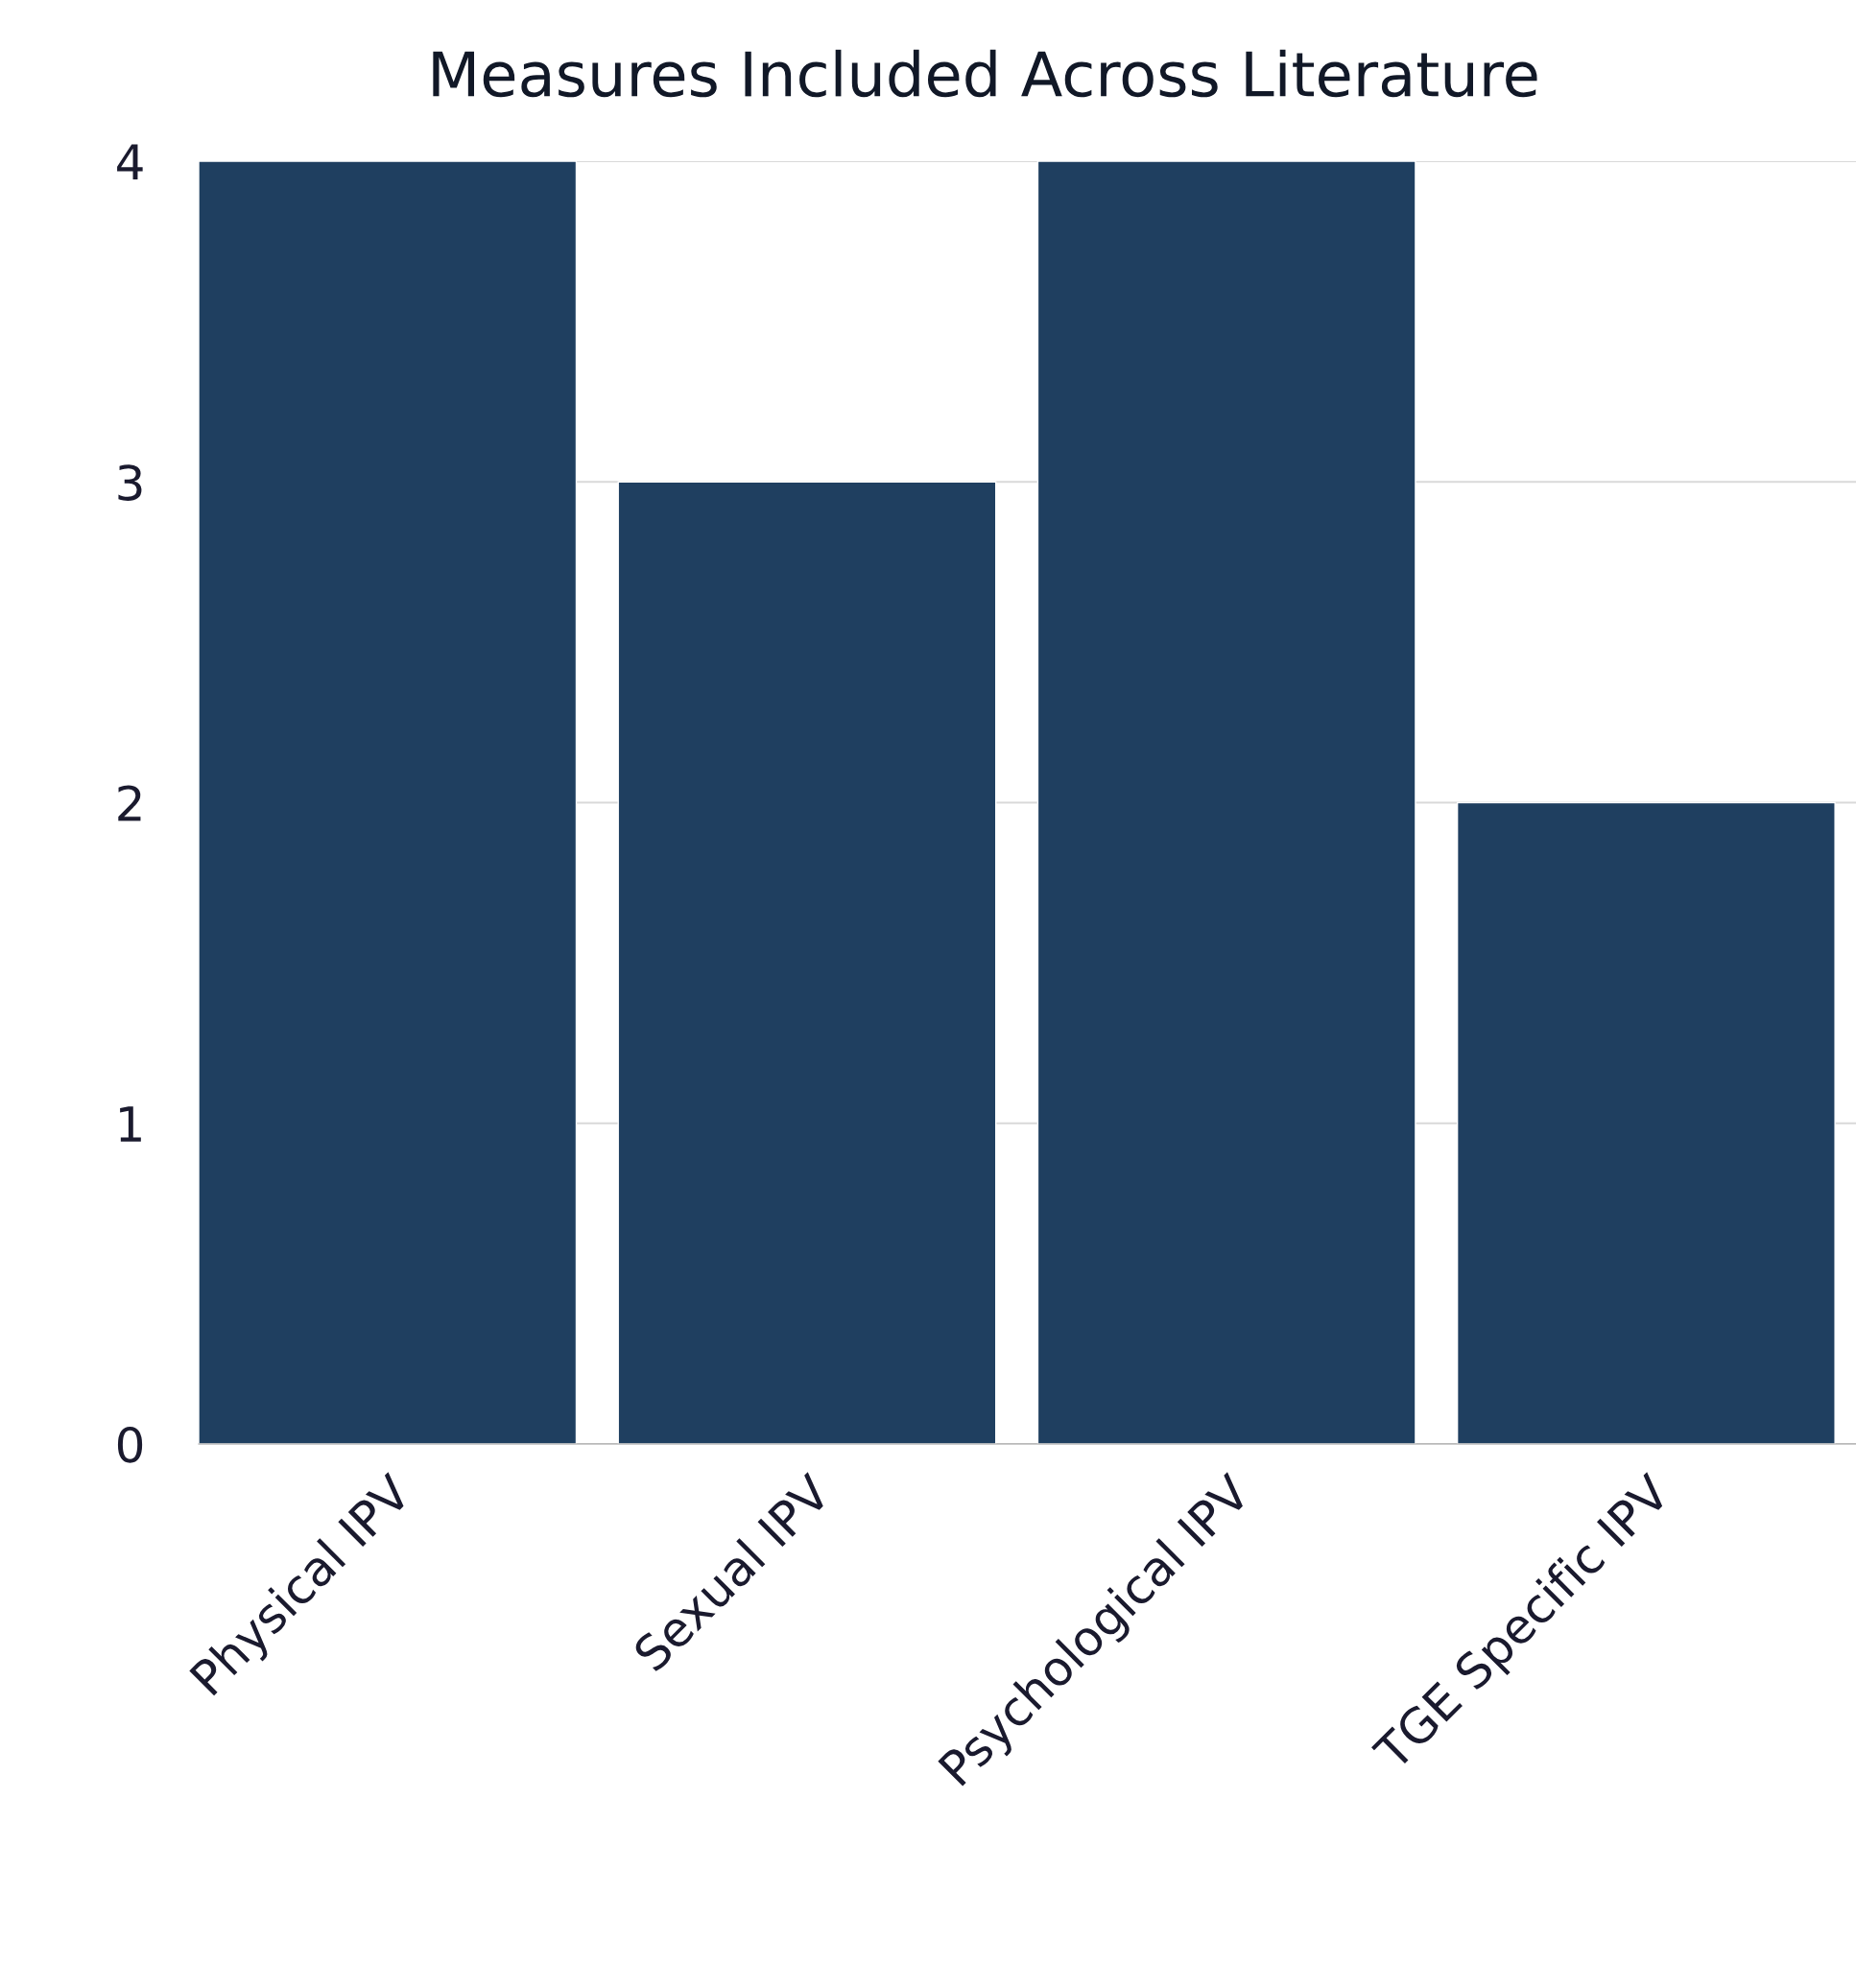 Image resolution: width=1856 pixels, height=1988 pixels. I want to click on y-tick-label: 4, so click(130, 161).